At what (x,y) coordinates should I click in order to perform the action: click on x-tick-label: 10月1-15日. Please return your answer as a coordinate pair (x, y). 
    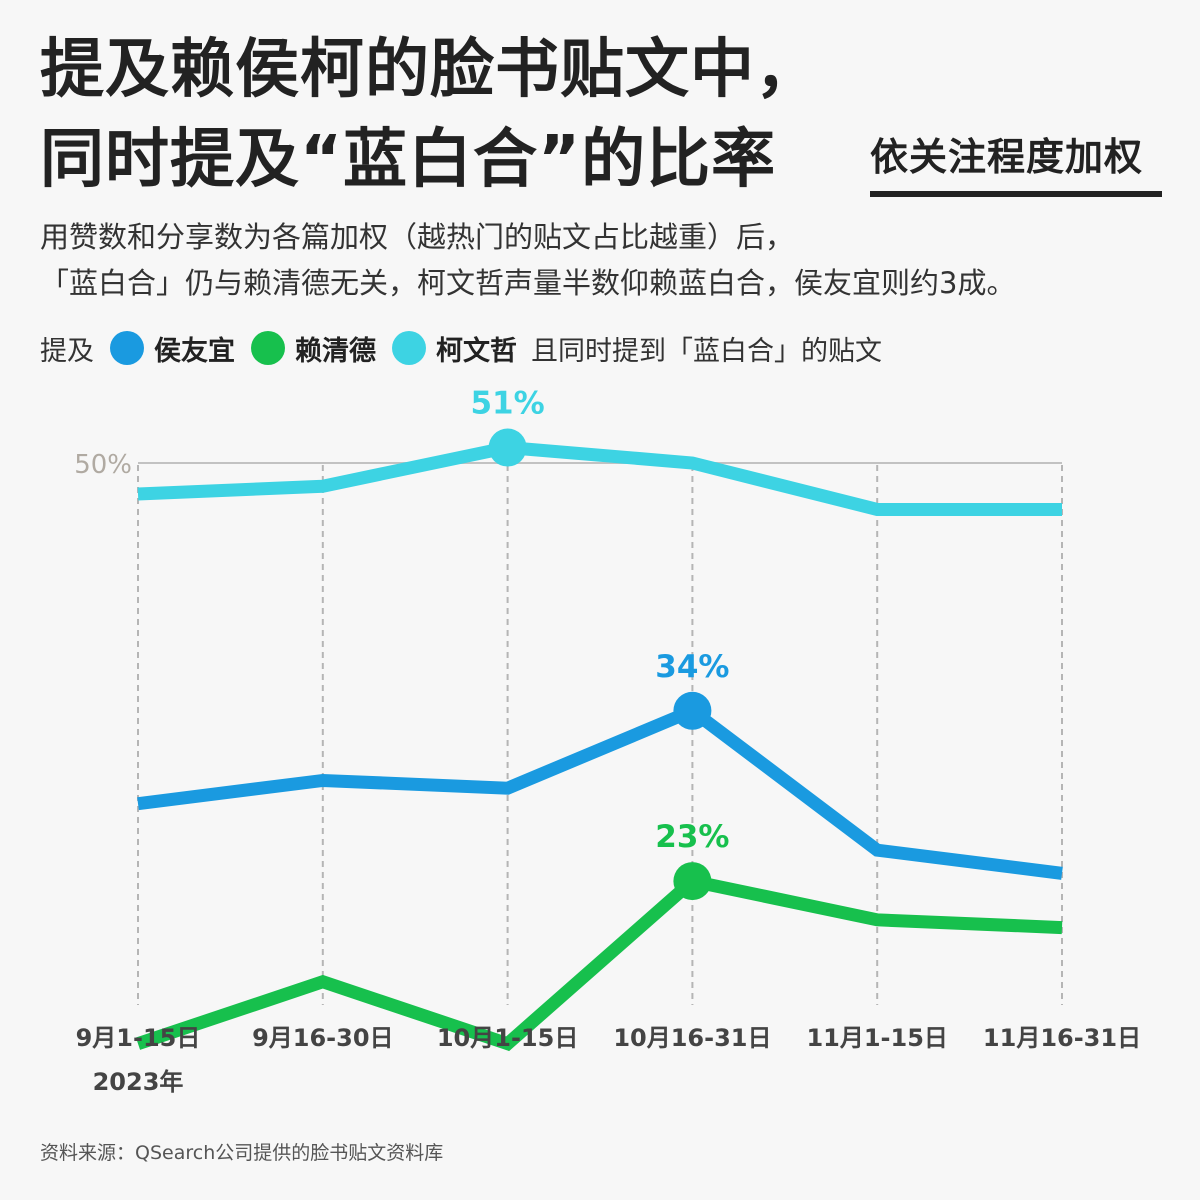
    Looking at the image, I should click on (507, 1038).